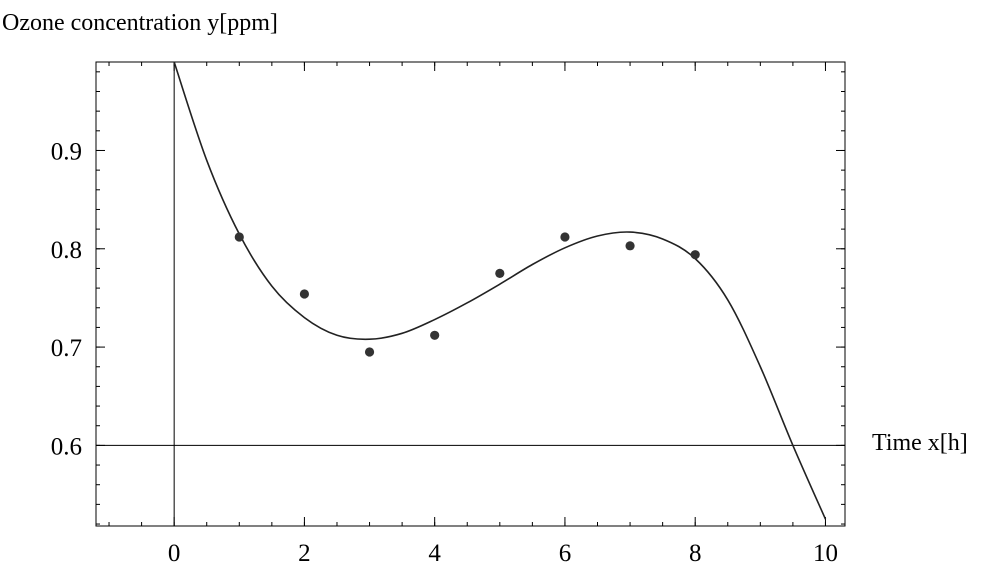 The width and height of the screenshot is (1000, 570). What do you see at coordinates (825, 553) in the screenshot?
I see `x-tick-label: 10` at bounding box center [825, 553].